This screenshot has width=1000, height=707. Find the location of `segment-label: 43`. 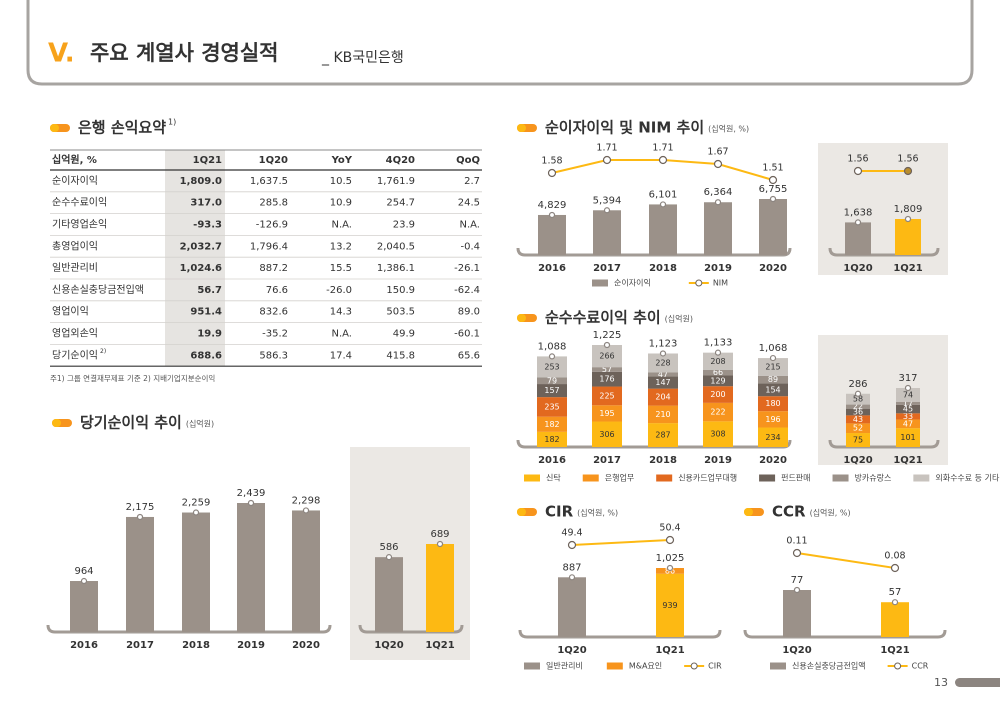

segment-label: 43 is located at coordinates (858, 419).